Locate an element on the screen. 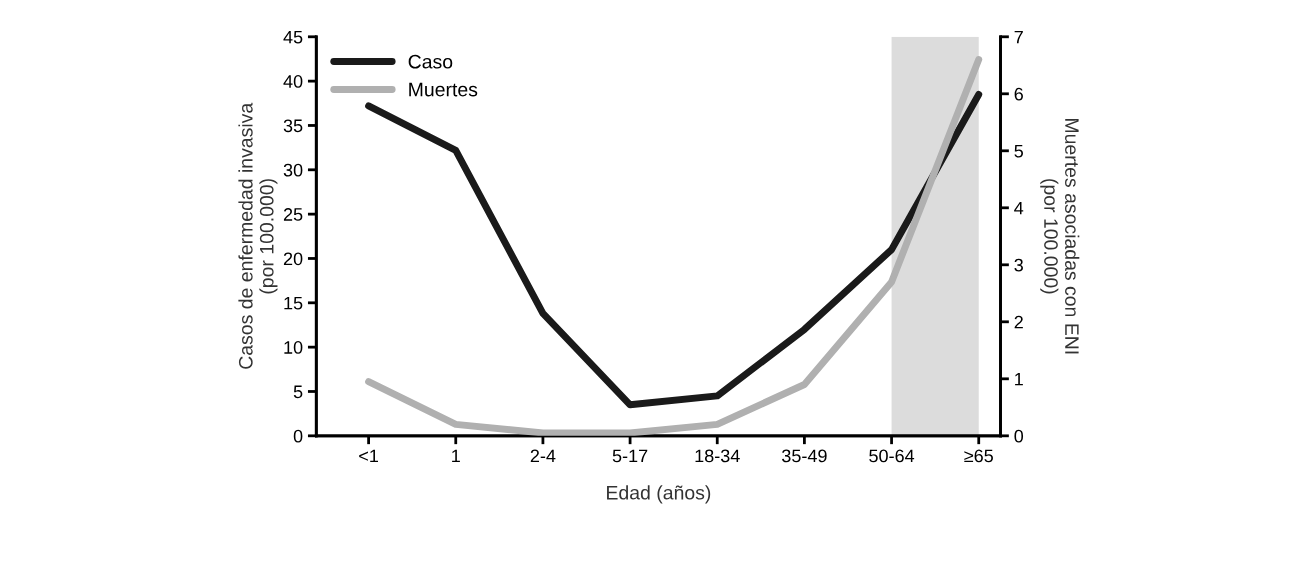  x-tick-label: 2-4 is located at coordinates (543, 456).